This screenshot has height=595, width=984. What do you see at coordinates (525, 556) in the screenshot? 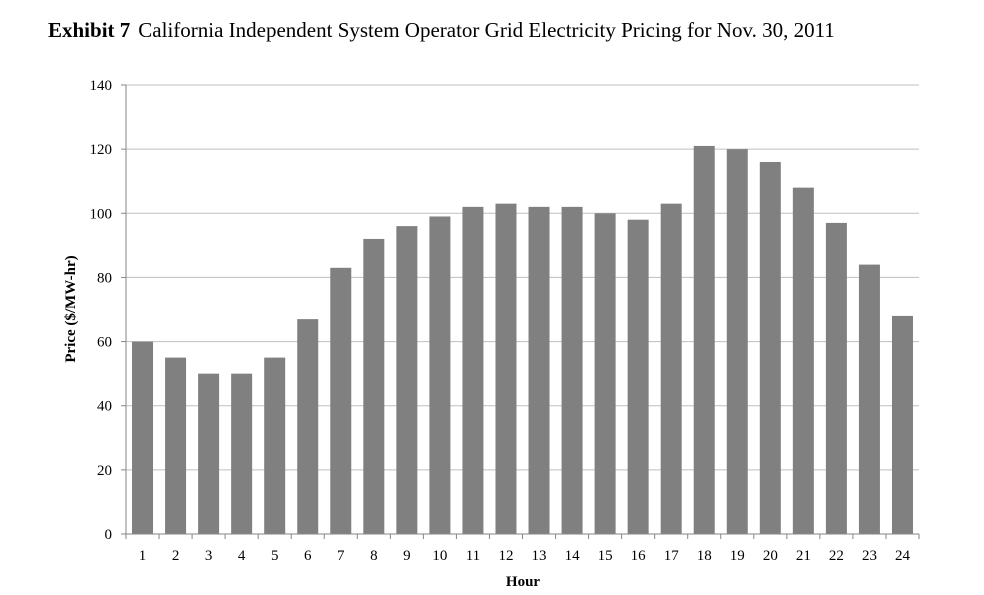
I see `x-tick-labels: 1 2 3 4 5 6 7 8 9 10 11 12 13 14 15 16 17 18 19 20 21 22 23 24` at bounding box center [525, 556].